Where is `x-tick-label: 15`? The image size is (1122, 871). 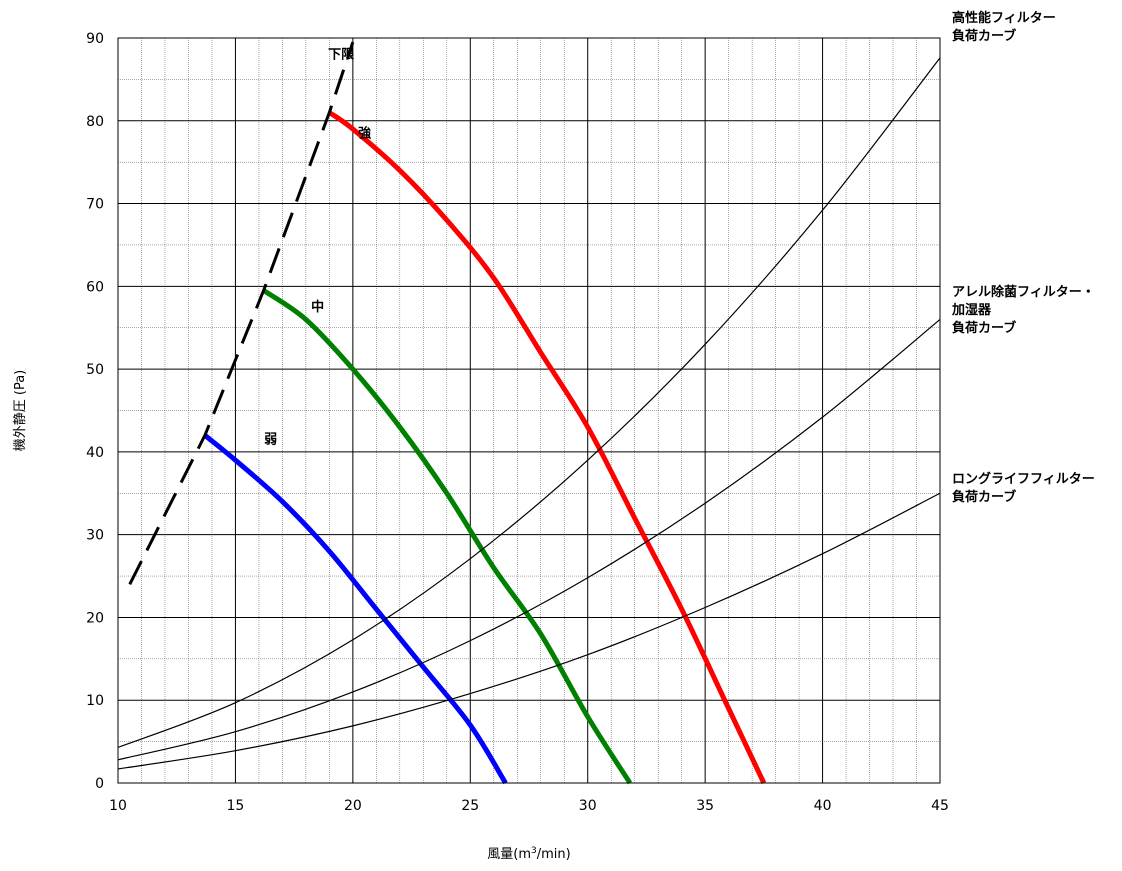 x-tick-label: 15 is located at coordinates (236, 806).